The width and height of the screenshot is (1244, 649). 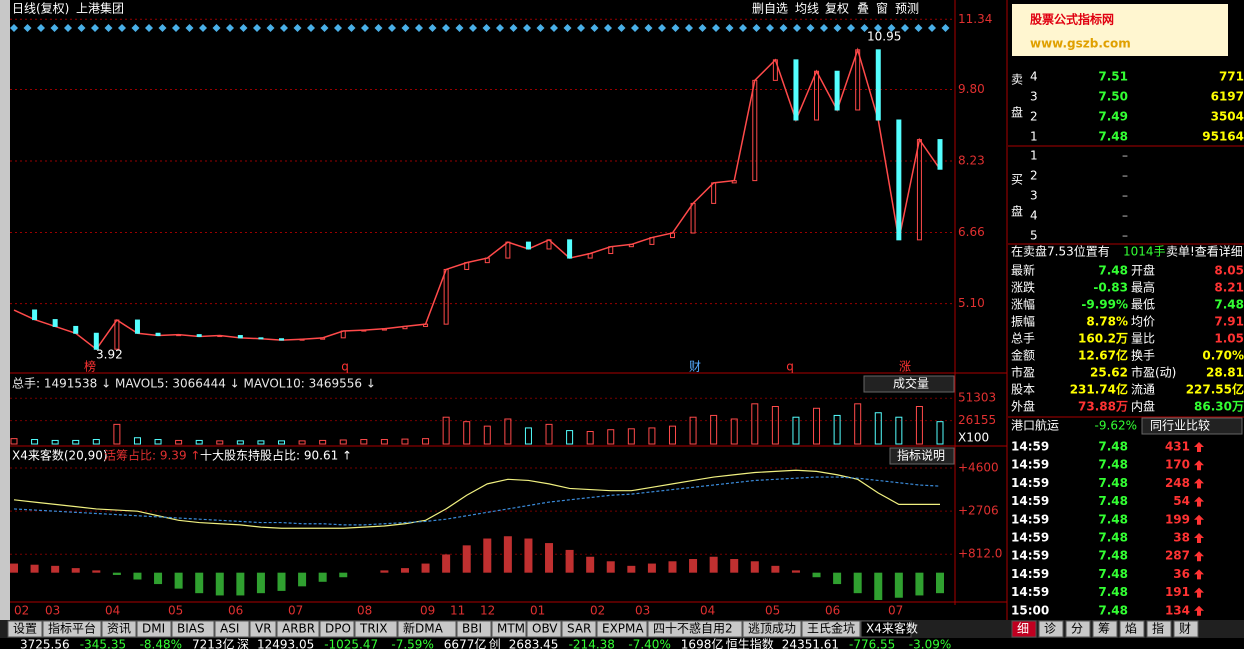 What do you see at coordinates (1113, 77) in the screenshot?
I see `price: 7.51` at bounding box center [1113, 77].